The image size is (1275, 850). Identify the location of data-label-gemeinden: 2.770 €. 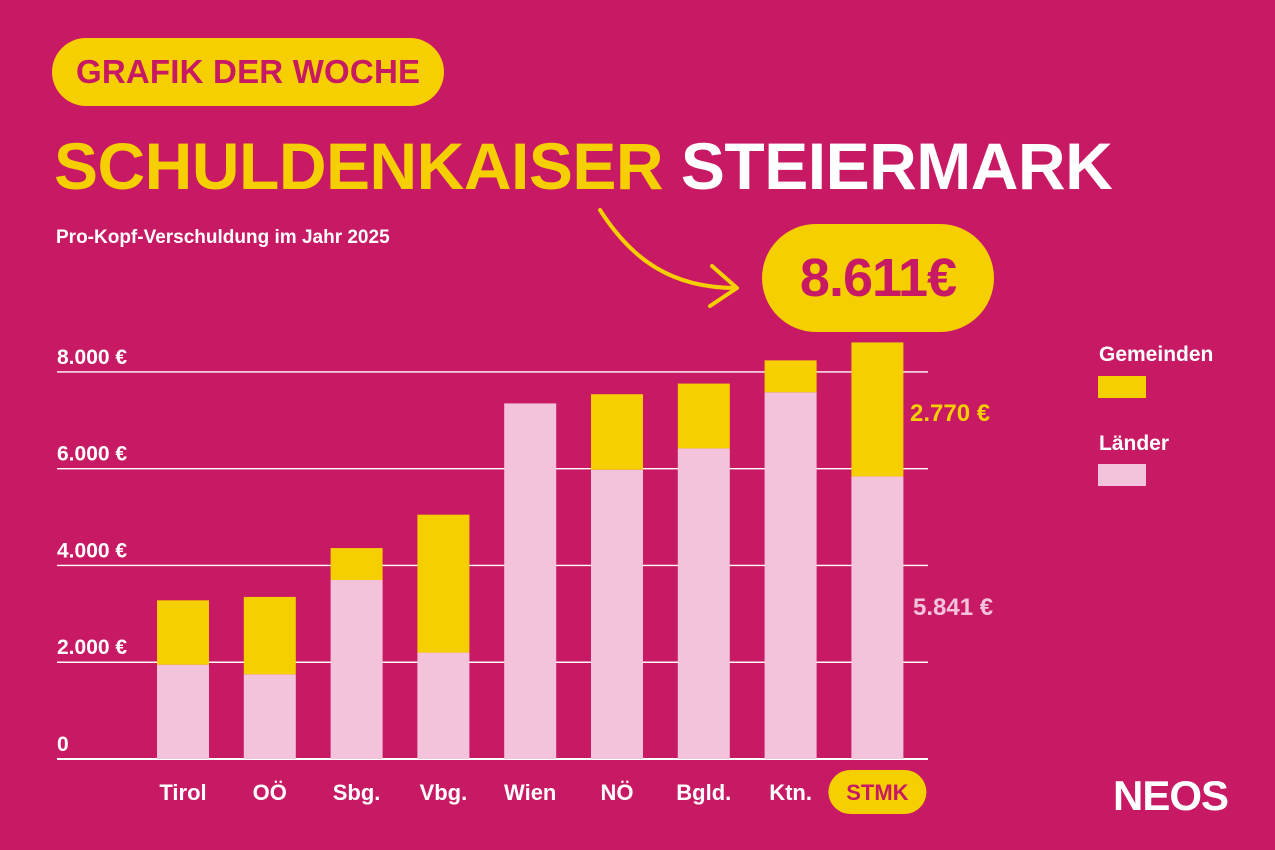
(950, 413).